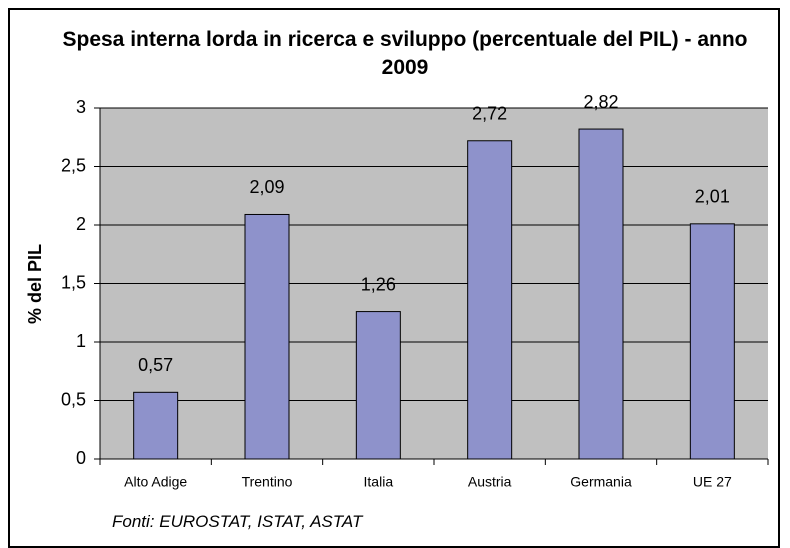 This screenshot has height=548, width=790. Describe the element at coordinates (237, 521) in the screenshot. I see `annotation: Fonti: EUROSTAT, ISTAT, ASTAT` at that location.